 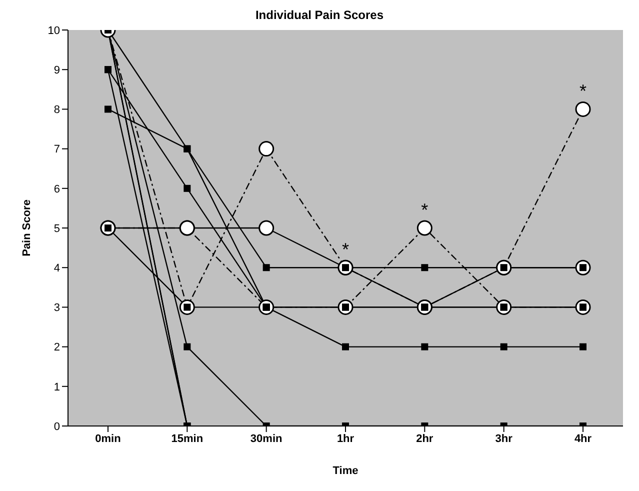 I want to click on y-tick-label: 1, so click(x=57, y=387).